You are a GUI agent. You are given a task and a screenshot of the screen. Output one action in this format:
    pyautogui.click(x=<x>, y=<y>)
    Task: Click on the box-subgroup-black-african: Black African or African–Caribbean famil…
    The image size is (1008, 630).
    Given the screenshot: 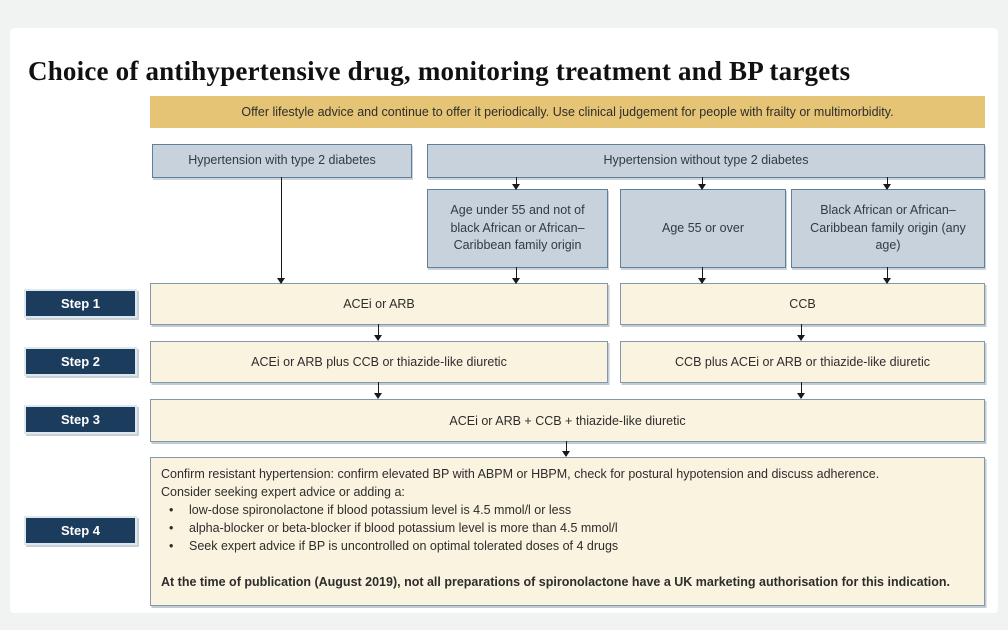 What is the action you would take?
    pyautogui.click(x=888, y=228)
    